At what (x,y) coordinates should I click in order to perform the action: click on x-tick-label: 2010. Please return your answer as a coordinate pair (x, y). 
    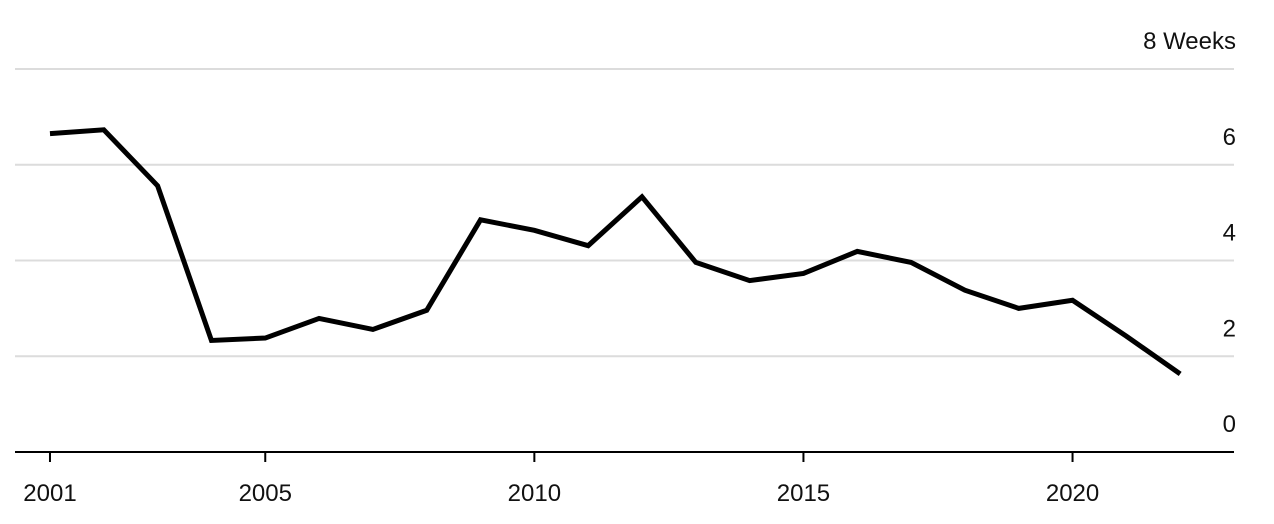
    Looking at the image, I should click on (534, 493).